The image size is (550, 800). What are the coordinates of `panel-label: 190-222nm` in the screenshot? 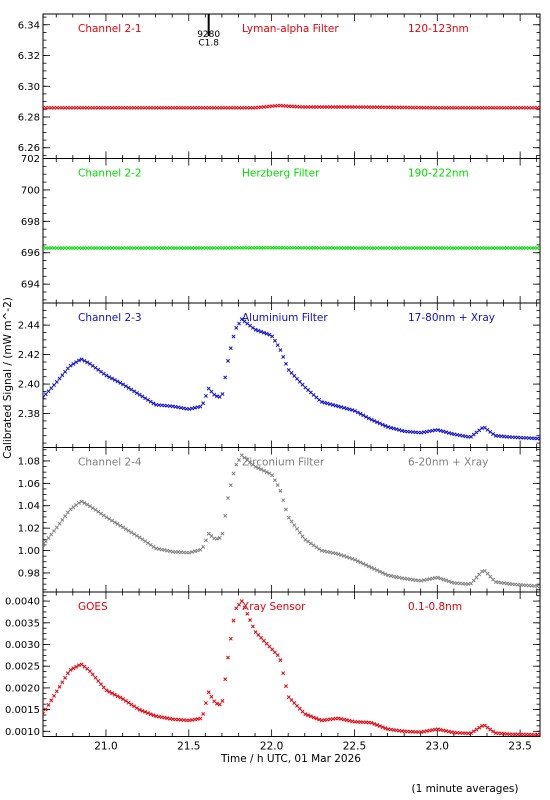 It's located at (438, 174).